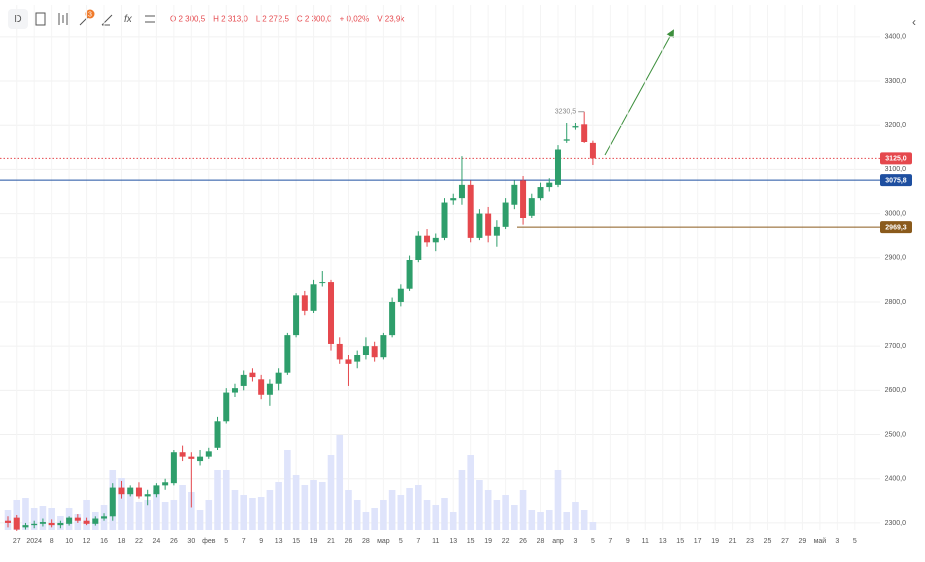  I want to click on price-tag-label: 3125,0, so click(896, 159).